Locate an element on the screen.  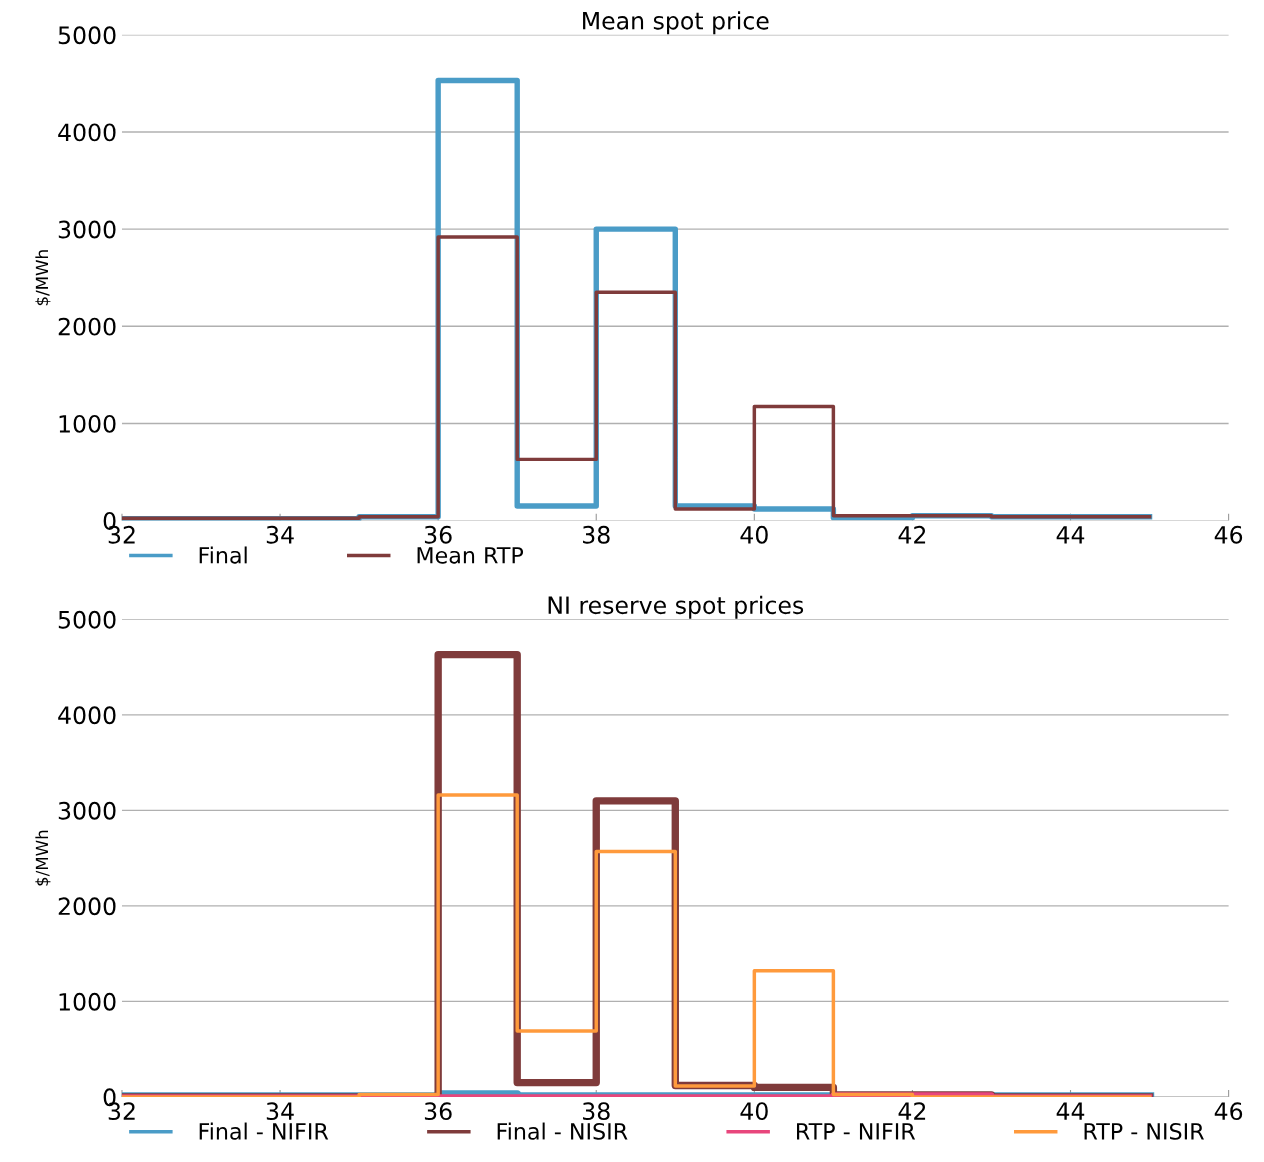
legend-label: RTP - NIFIR is located at coordinates (856, 1131).